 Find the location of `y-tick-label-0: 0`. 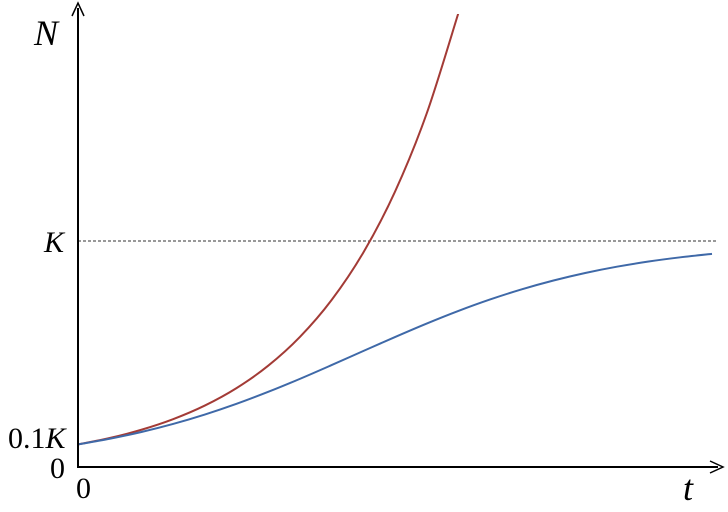

y-tick-label-0: 0 is located at coordinates (57, 468).